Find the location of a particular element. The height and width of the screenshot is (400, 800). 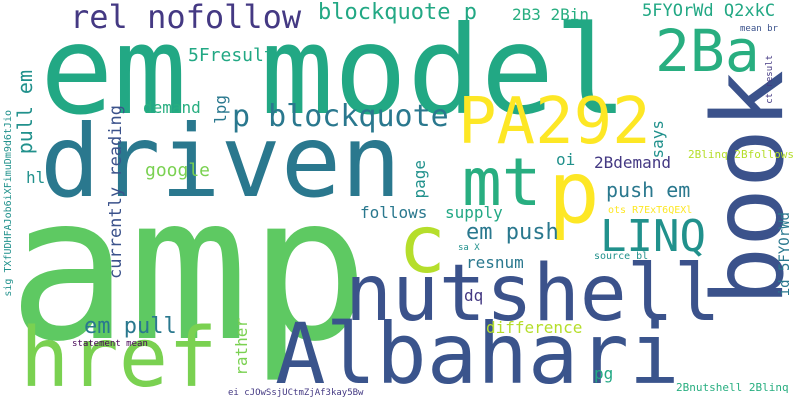

word-em-push: em push is located at coordinates (512, 232).